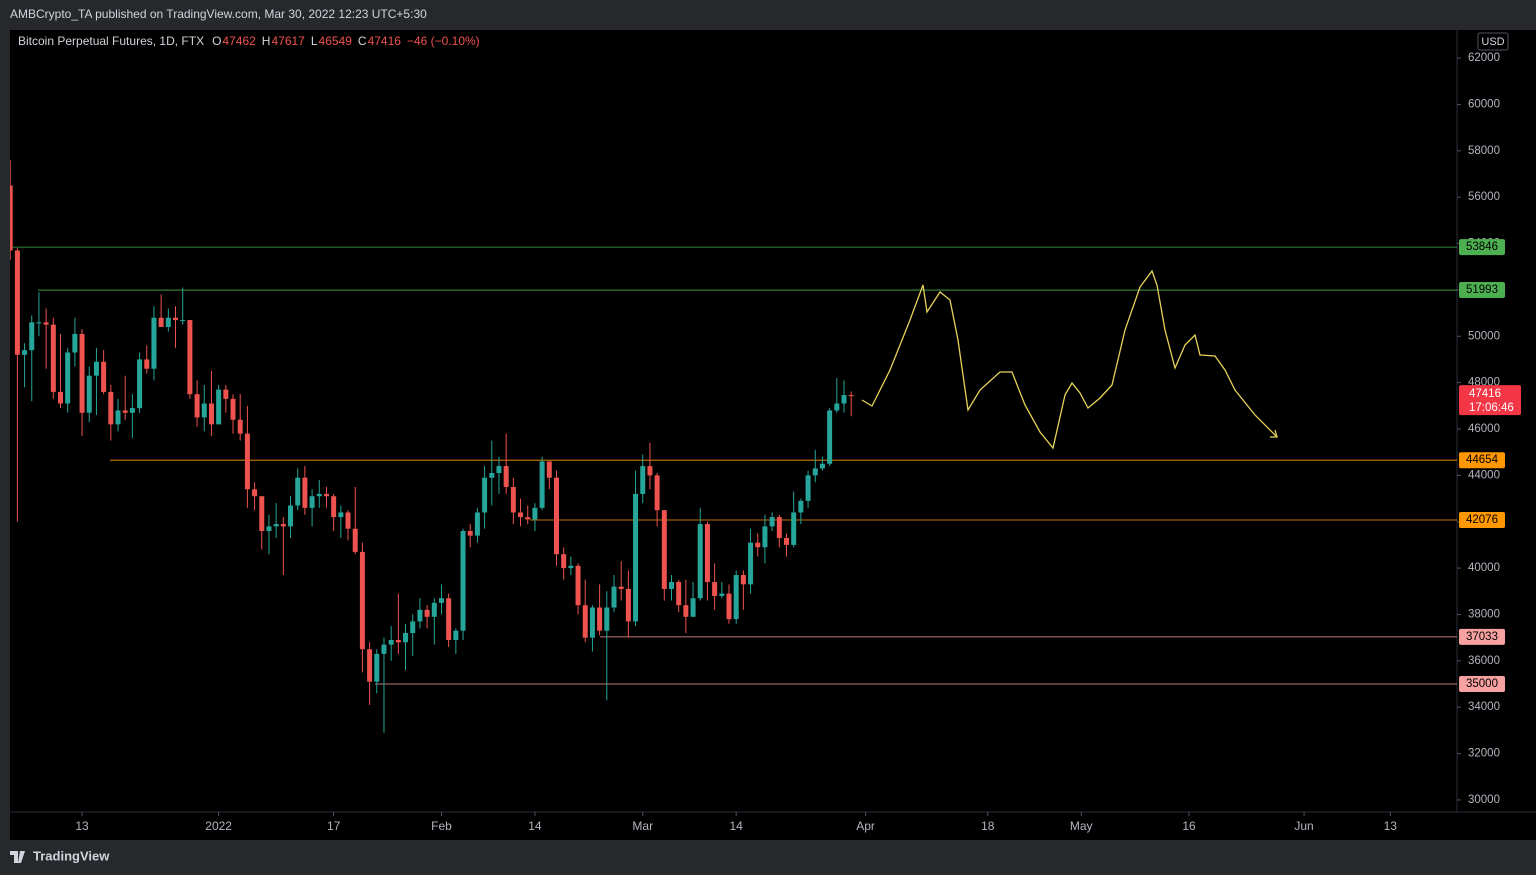 The height and width of the screenshot is (875, 1536). What do you see at coordinates (314, 41) in the screenshot?
I see `legend-key: L` at bounding box center [314, 41].